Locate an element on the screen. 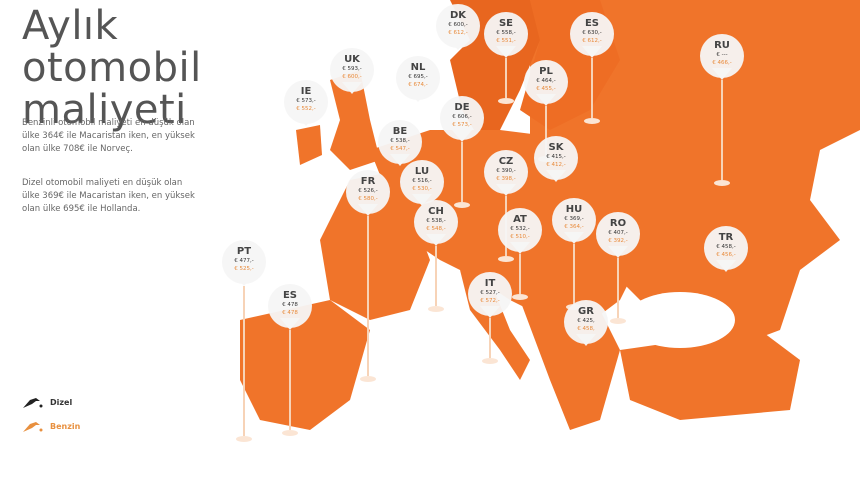 The height and width of the screenshot is (484, 860). pin-bubble: LU € 516,- € 530,- is located at coordinates (422, 182).